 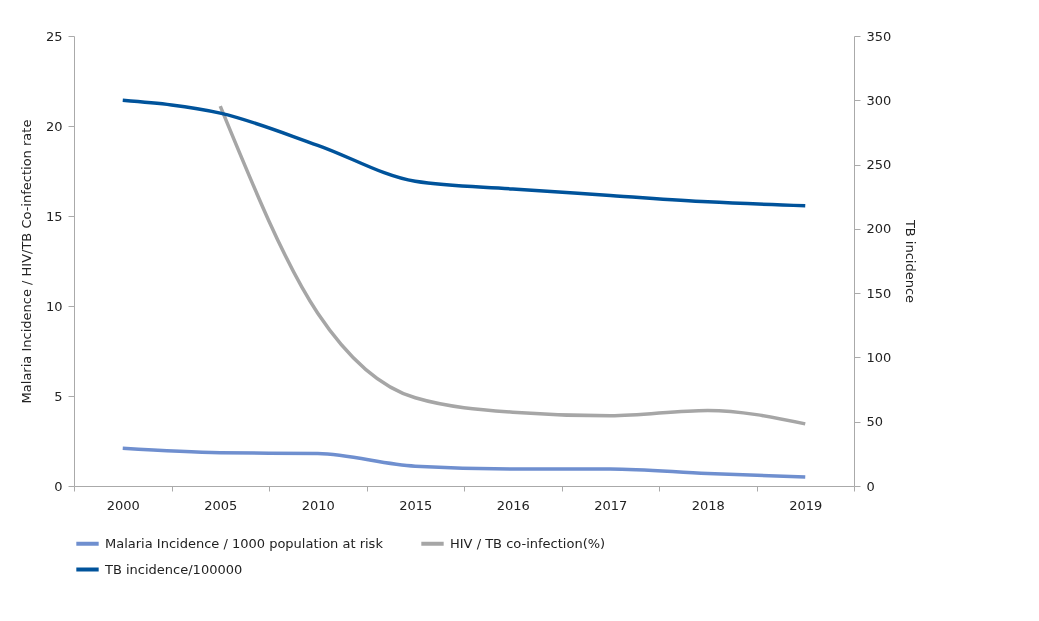 I want to click on legend-label: HIV / TB co-infection(%), so click(x=528, y=543).